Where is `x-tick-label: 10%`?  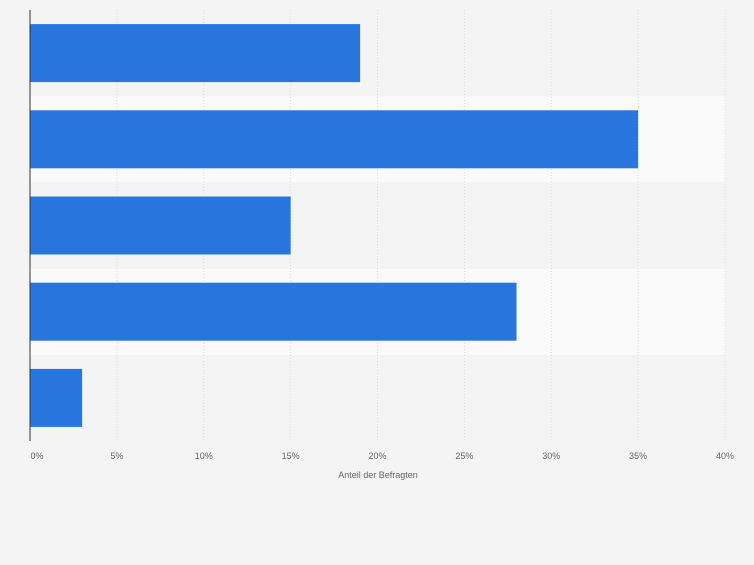
x-tick-label: 10% is located at coordinates (204, 456).